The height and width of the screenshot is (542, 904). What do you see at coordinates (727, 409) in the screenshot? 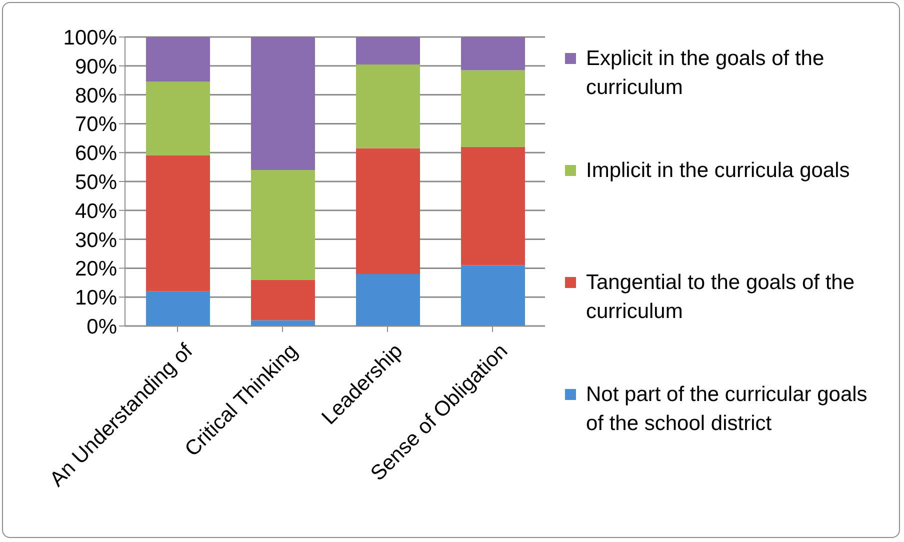
I see `legend-label: Not part of the curricular goals of the school district` at bounding box center [727, 409].